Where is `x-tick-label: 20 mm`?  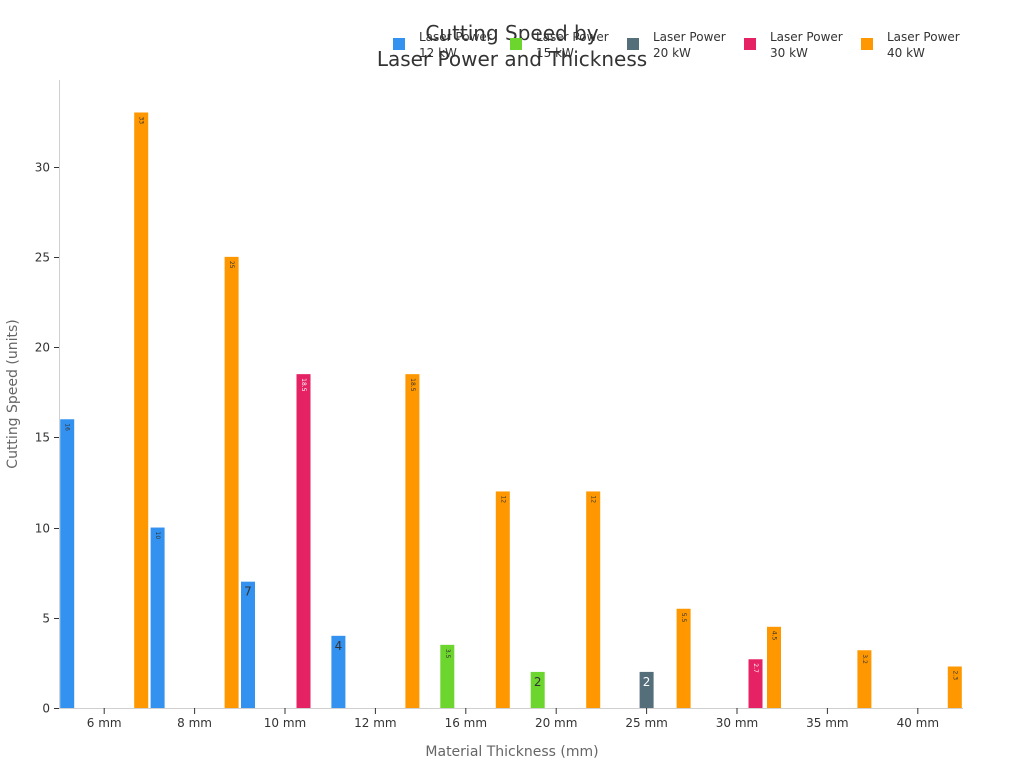
x-tick-label: 20 mm is located at coordinates (556, 723).